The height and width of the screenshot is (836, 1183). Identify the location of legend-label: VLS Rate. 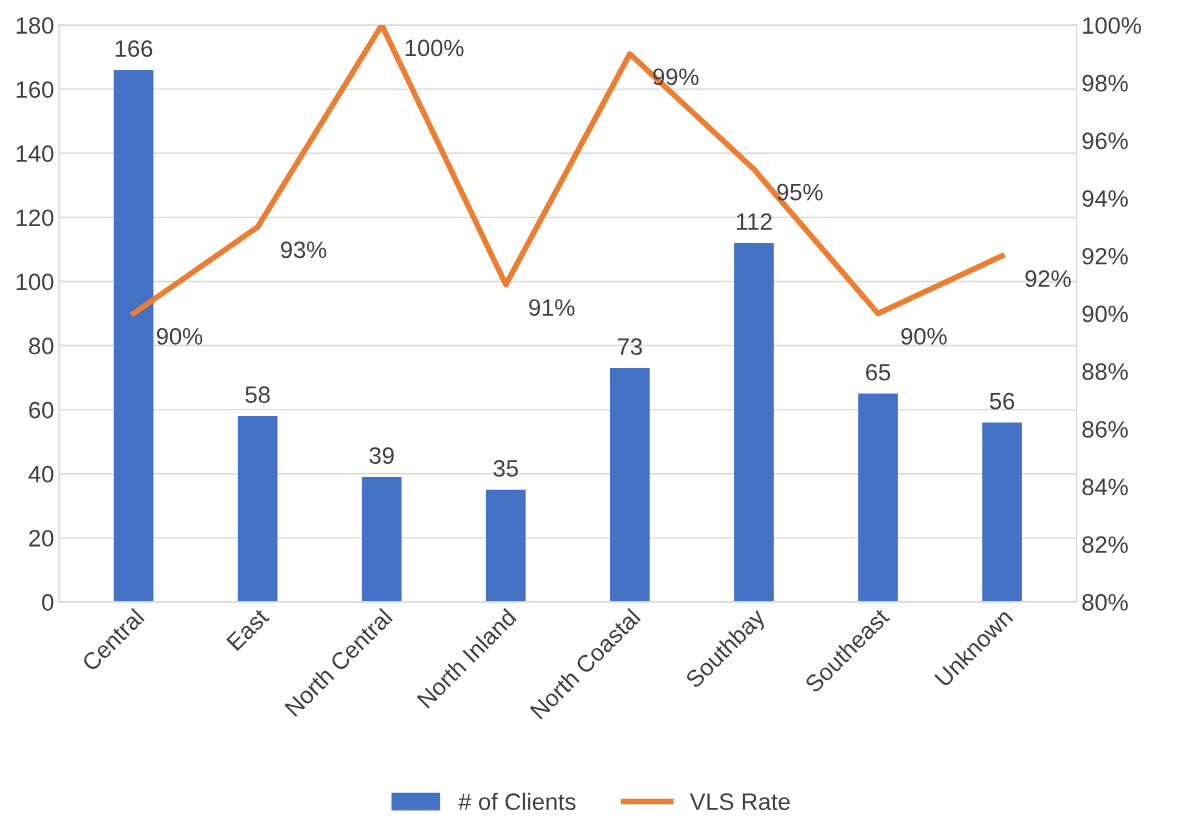
(739, 802).